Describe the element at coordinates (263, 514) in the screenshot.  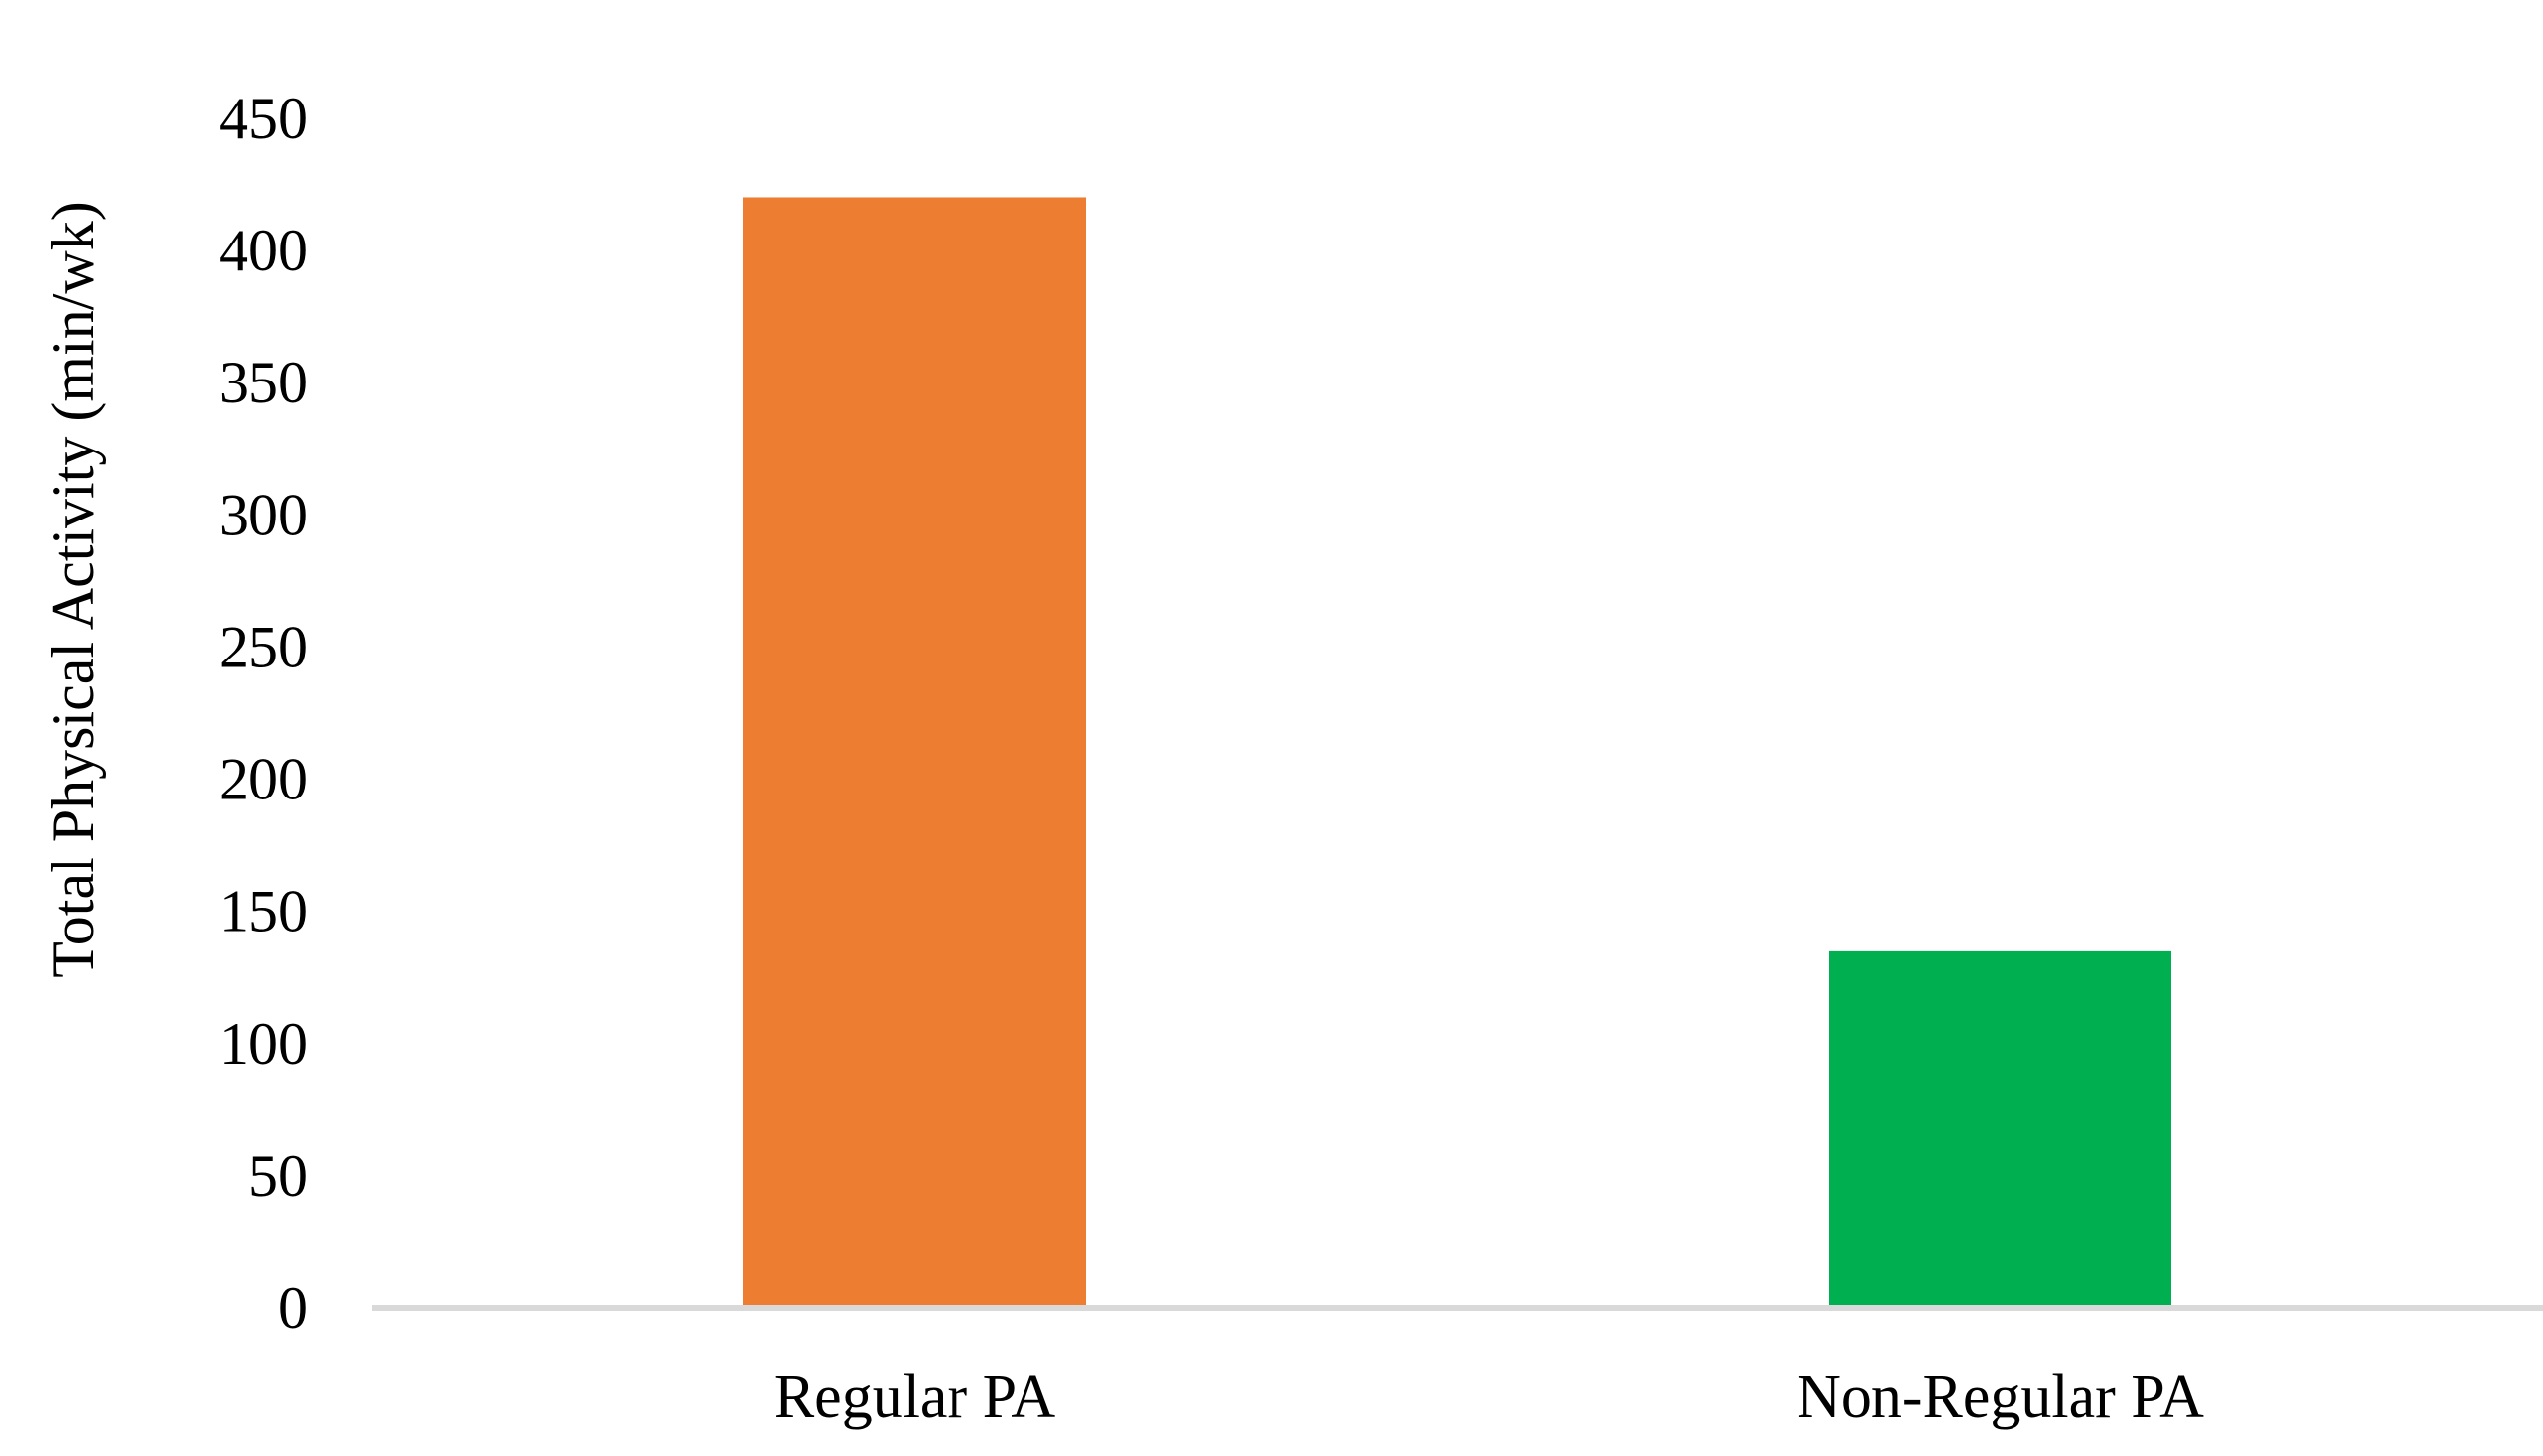
I see `y-tick-label: 300` at that location.